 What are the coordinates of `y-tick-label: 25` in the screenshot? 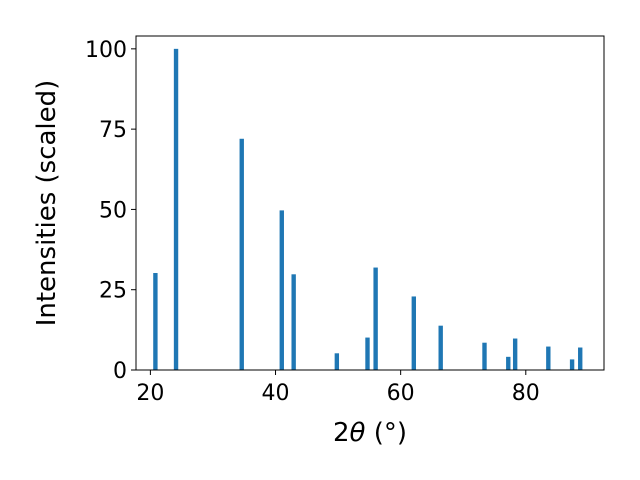 It's located at (113, 291).